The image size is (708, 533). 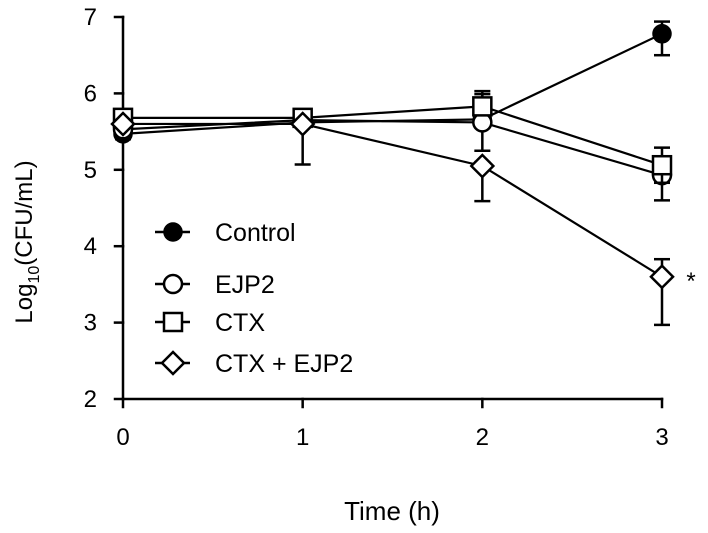 I want to click on legend-label: CTX, so click(x=240, y=323).